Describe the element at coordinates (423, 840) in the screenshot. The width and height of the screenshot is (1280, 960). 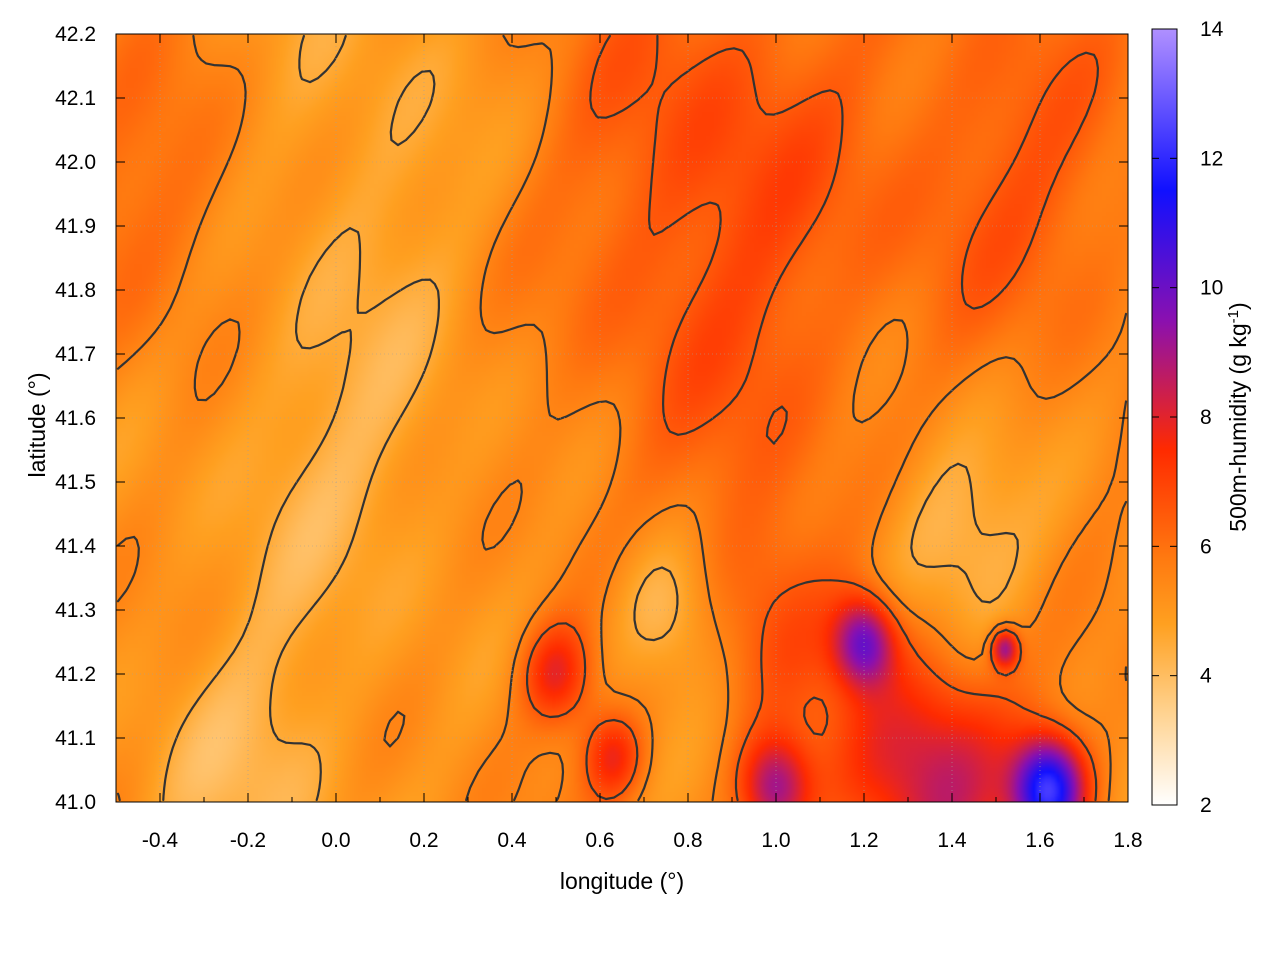
I see `x-tick-label: 0.2` at that location.